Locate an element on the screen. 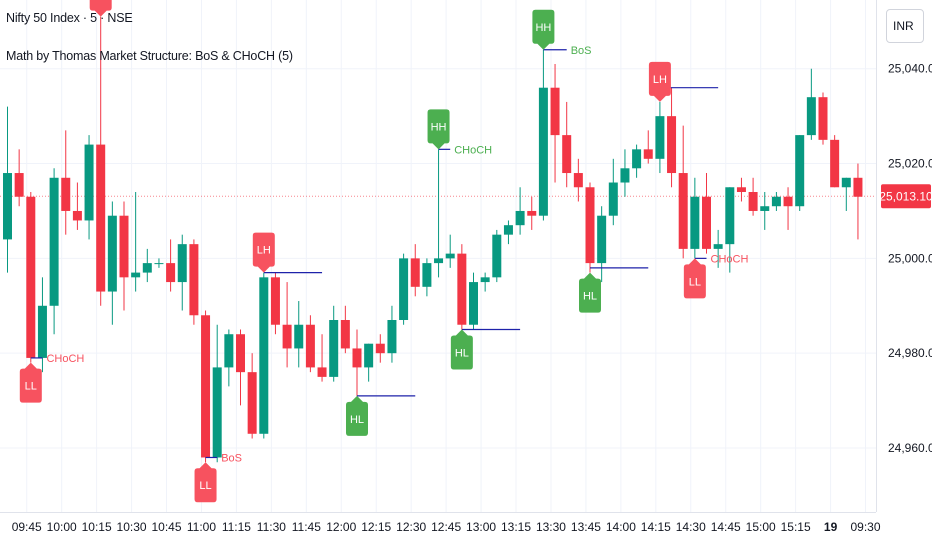 Image resolution: width=932 pixels, height=550 pixels. y-tick-label: 24,960.00 is located at coordinates (910, 448).